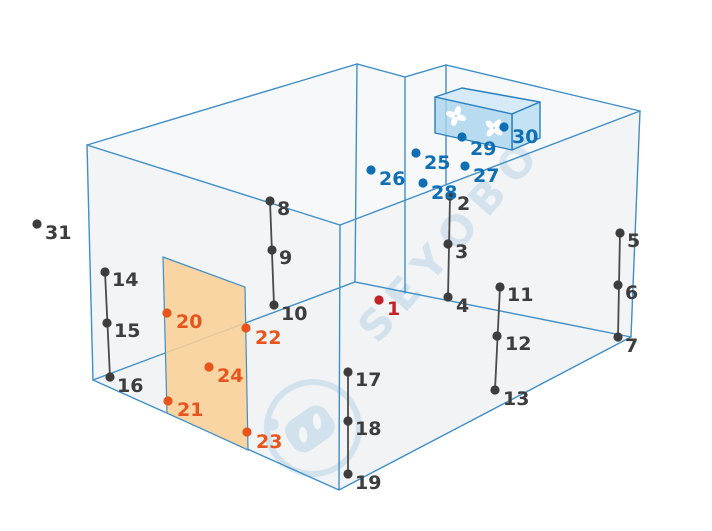 The height and width of the screenshot is (531, 712). Describe the element at coordinates (633, 241) in the screenshot. I see `point-label-5: 5` at that location.